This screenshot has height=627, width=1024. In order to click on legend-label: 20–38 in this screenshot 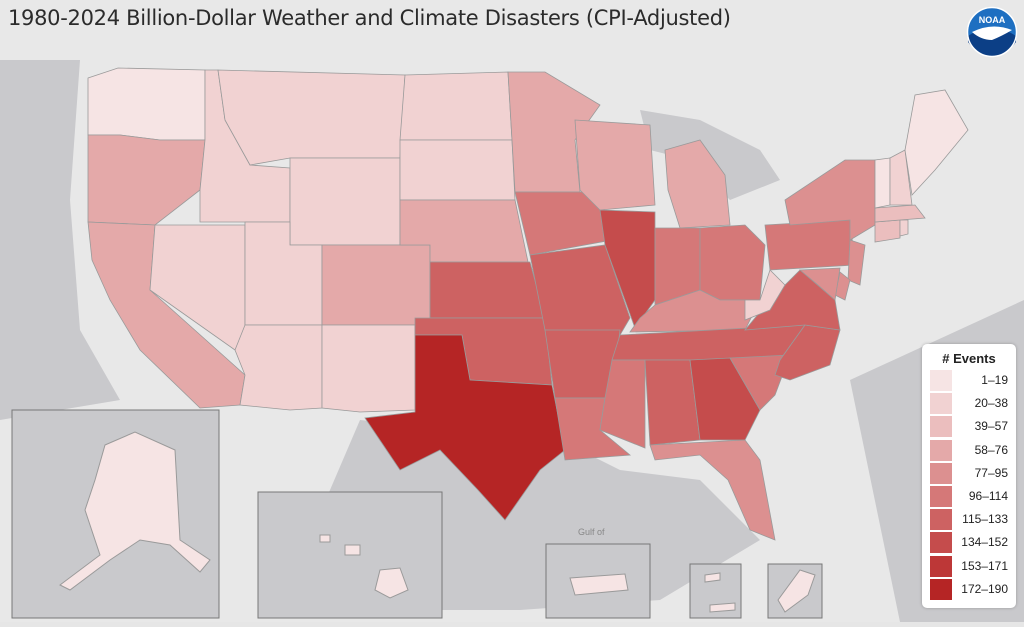, I will do `click(991, 403)`.